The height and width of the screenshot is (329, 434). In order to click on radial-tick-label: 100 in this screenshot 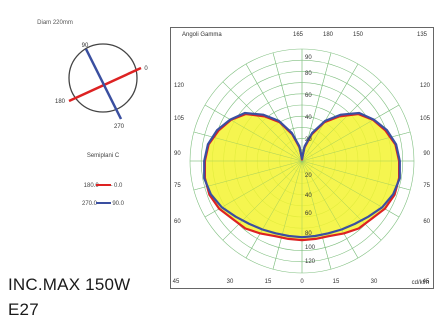, I will do `click(310, 248)`.